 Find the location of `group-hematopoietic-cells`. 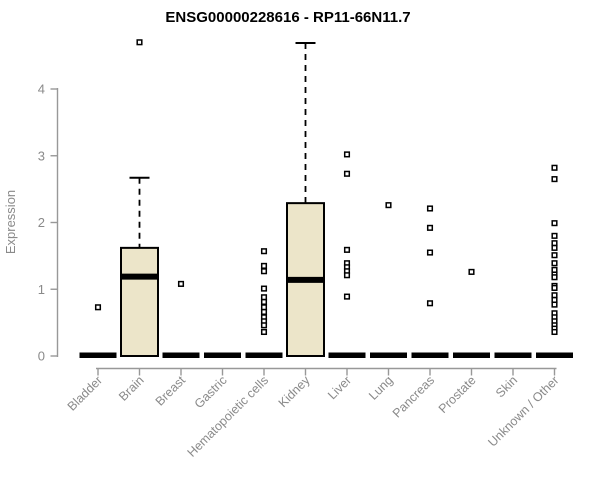

group-hematopoietic-cells is located at coordinates (264, 303).